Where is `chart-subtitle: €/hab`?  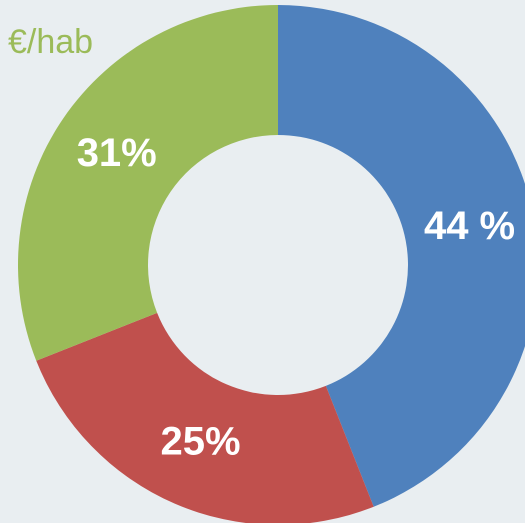 chart-subtitle: €/hab is located at coordinates (50, 42).